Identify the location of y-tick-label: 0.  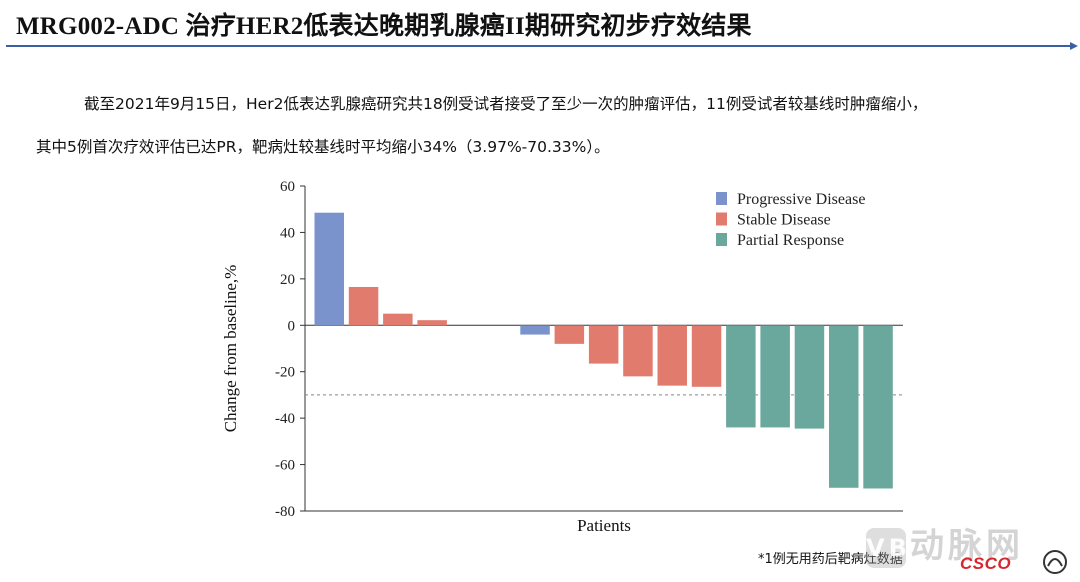
(292, 326).